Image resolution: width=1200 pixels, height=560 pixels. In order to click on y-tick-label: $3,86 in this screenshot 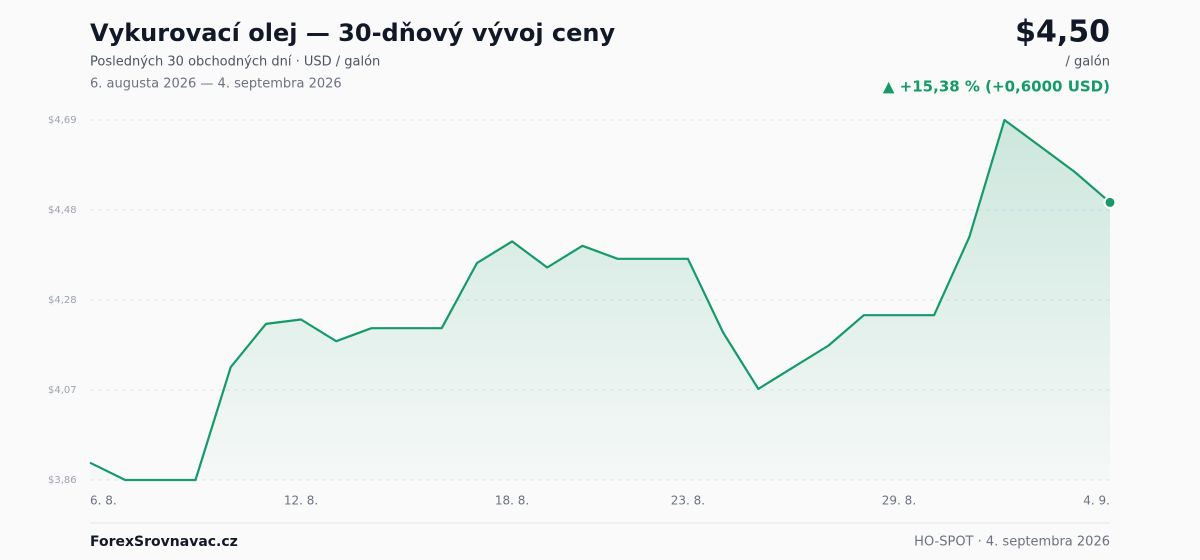, I will do `click(62, 480)`.